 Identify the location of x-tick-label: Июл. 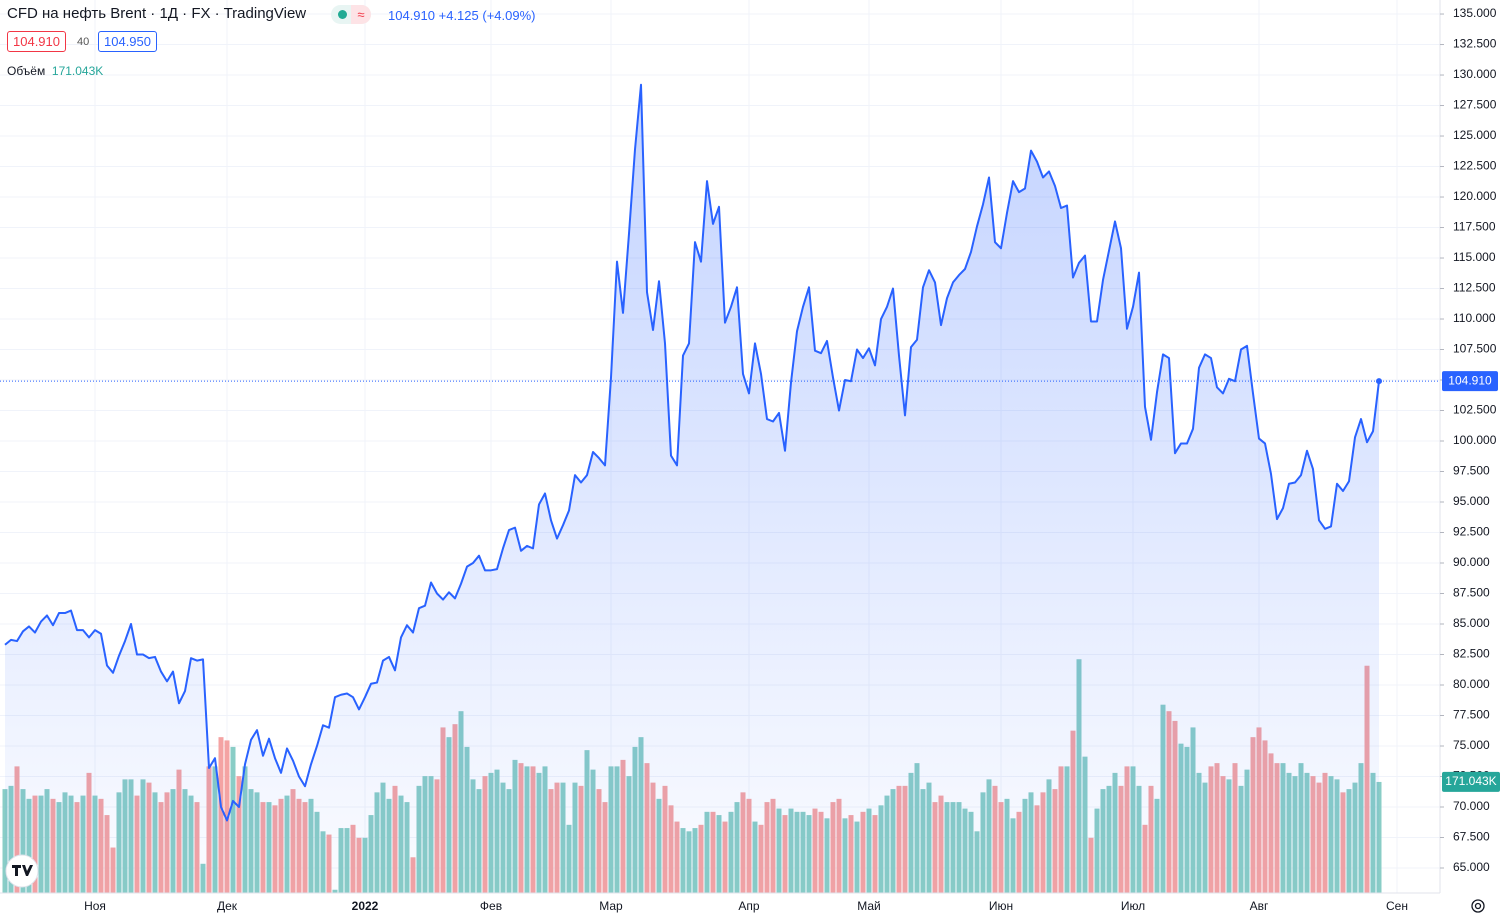
(1133, 906).